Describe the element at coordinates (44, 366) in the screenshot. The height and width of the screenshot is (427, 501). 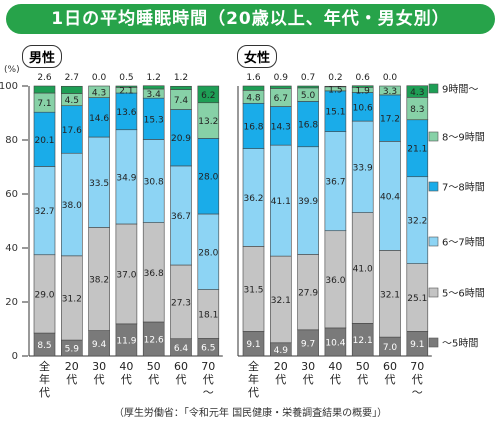
I see `x-tick-label: 全` at that location.